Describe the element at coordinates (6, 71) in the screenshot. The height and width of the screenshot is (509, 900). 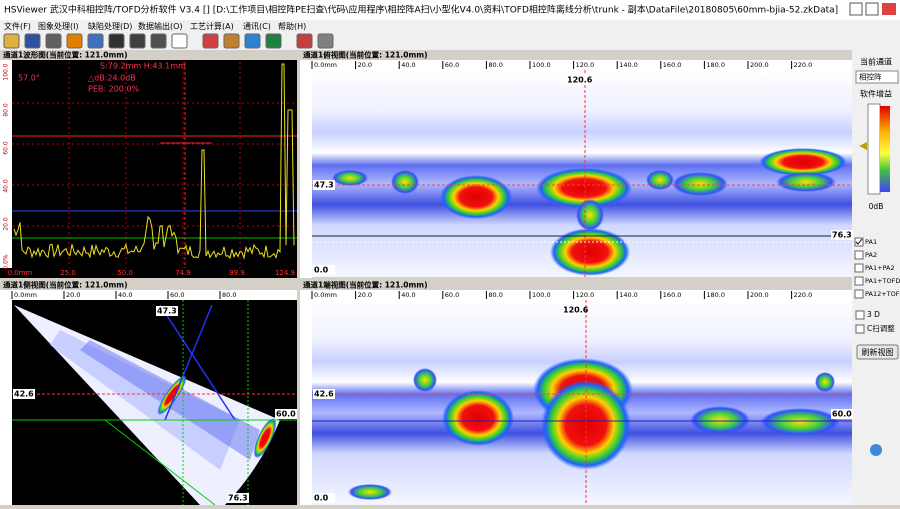
I see `y-axis-label: 100.0` at that location.